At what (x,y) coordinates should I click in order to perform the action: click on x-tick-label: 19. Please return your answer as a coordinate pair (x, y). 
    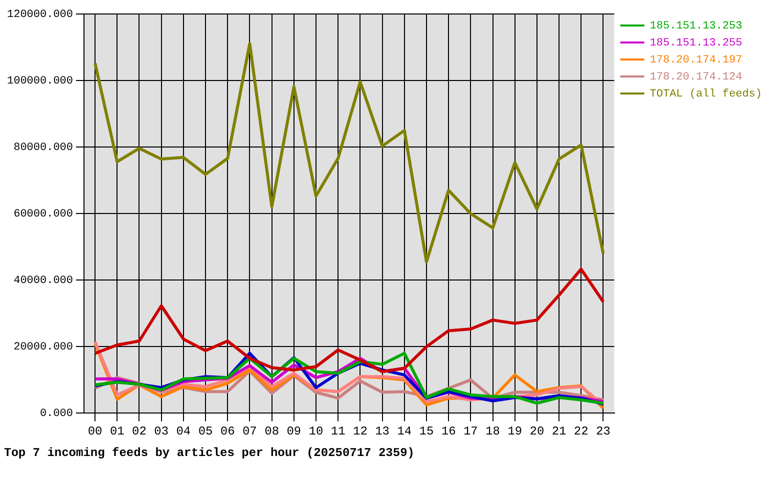
    Looking at the image, I should click on (515, 431).